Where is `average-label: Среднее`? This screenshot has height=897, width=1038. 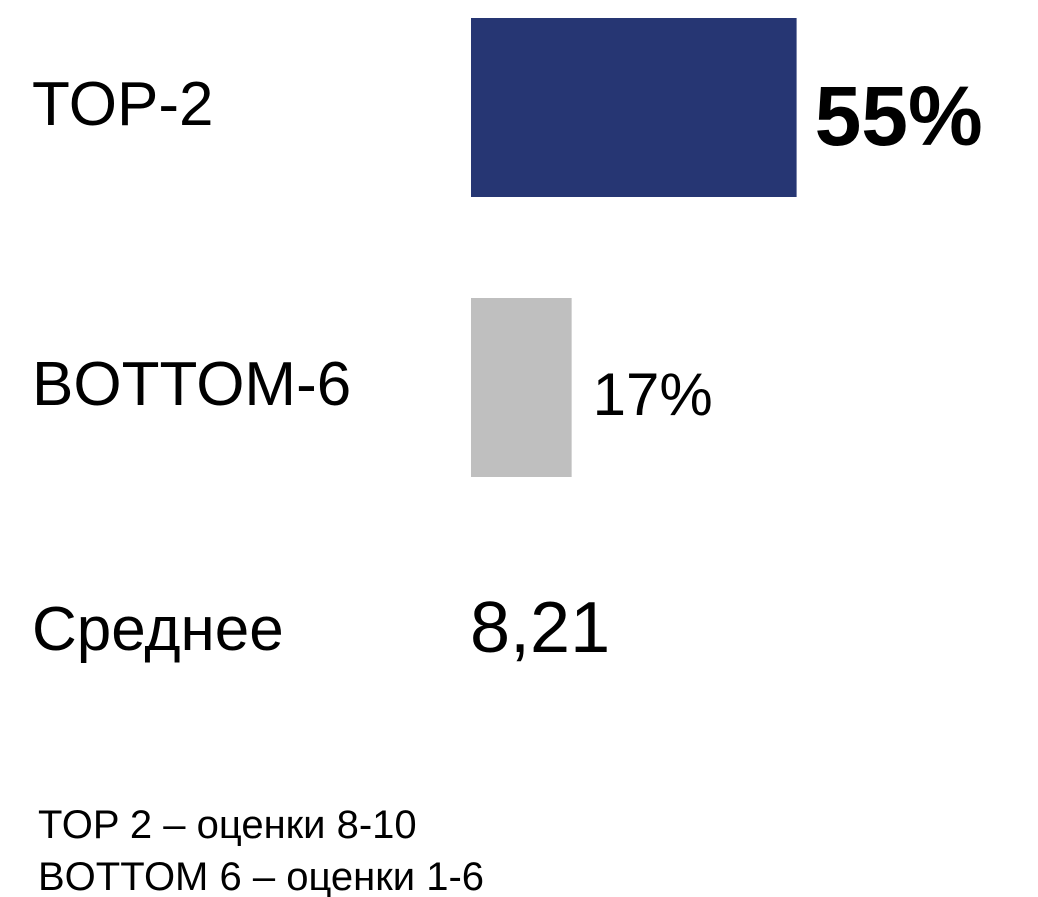 average-label: Среднее is located at coordinates (158, 629).